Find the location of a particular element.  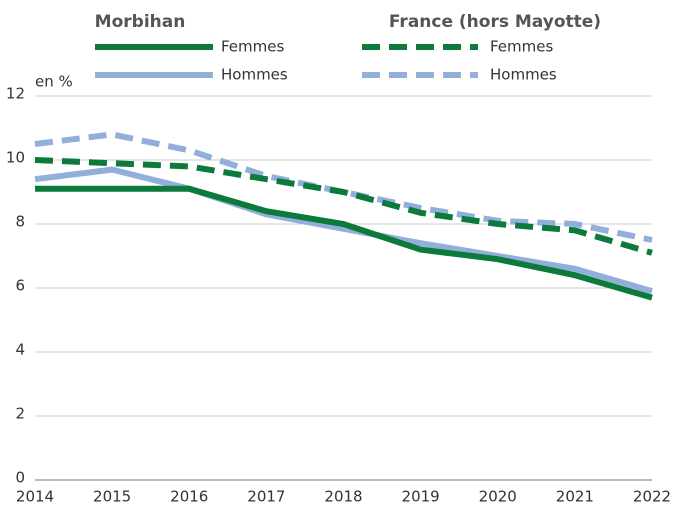

y-tick-label: 2 is located at coordinates (20, 414).